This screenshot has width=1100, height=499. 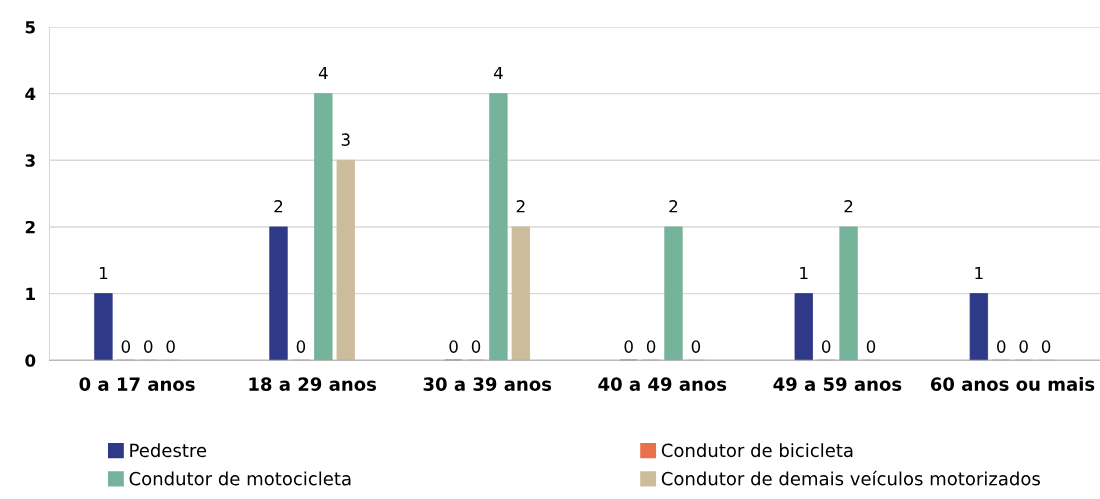 What do you see at coordinates (30, 227) in the screenshot?
I see `y-tick-label: 2` at bounding box center [30, 227].